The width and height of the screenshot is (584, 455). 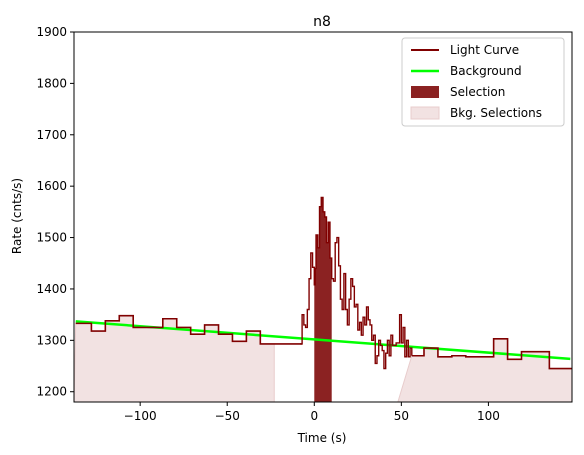 I want to click on light-curve-post, so click(x=491, y=353).